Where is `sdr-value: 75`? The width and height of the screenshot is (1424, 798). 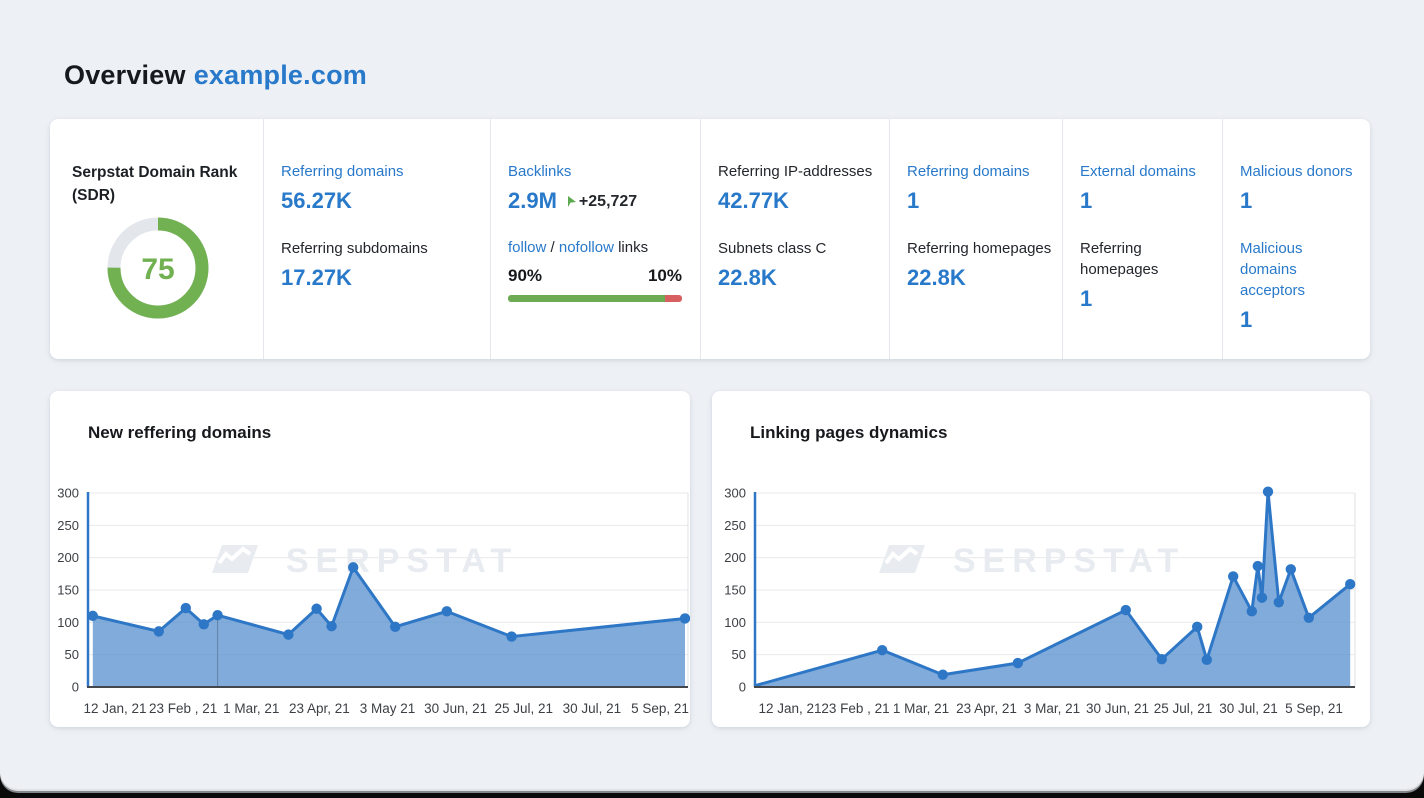 sdr-value: 75 is located at coordinates (157, 269).